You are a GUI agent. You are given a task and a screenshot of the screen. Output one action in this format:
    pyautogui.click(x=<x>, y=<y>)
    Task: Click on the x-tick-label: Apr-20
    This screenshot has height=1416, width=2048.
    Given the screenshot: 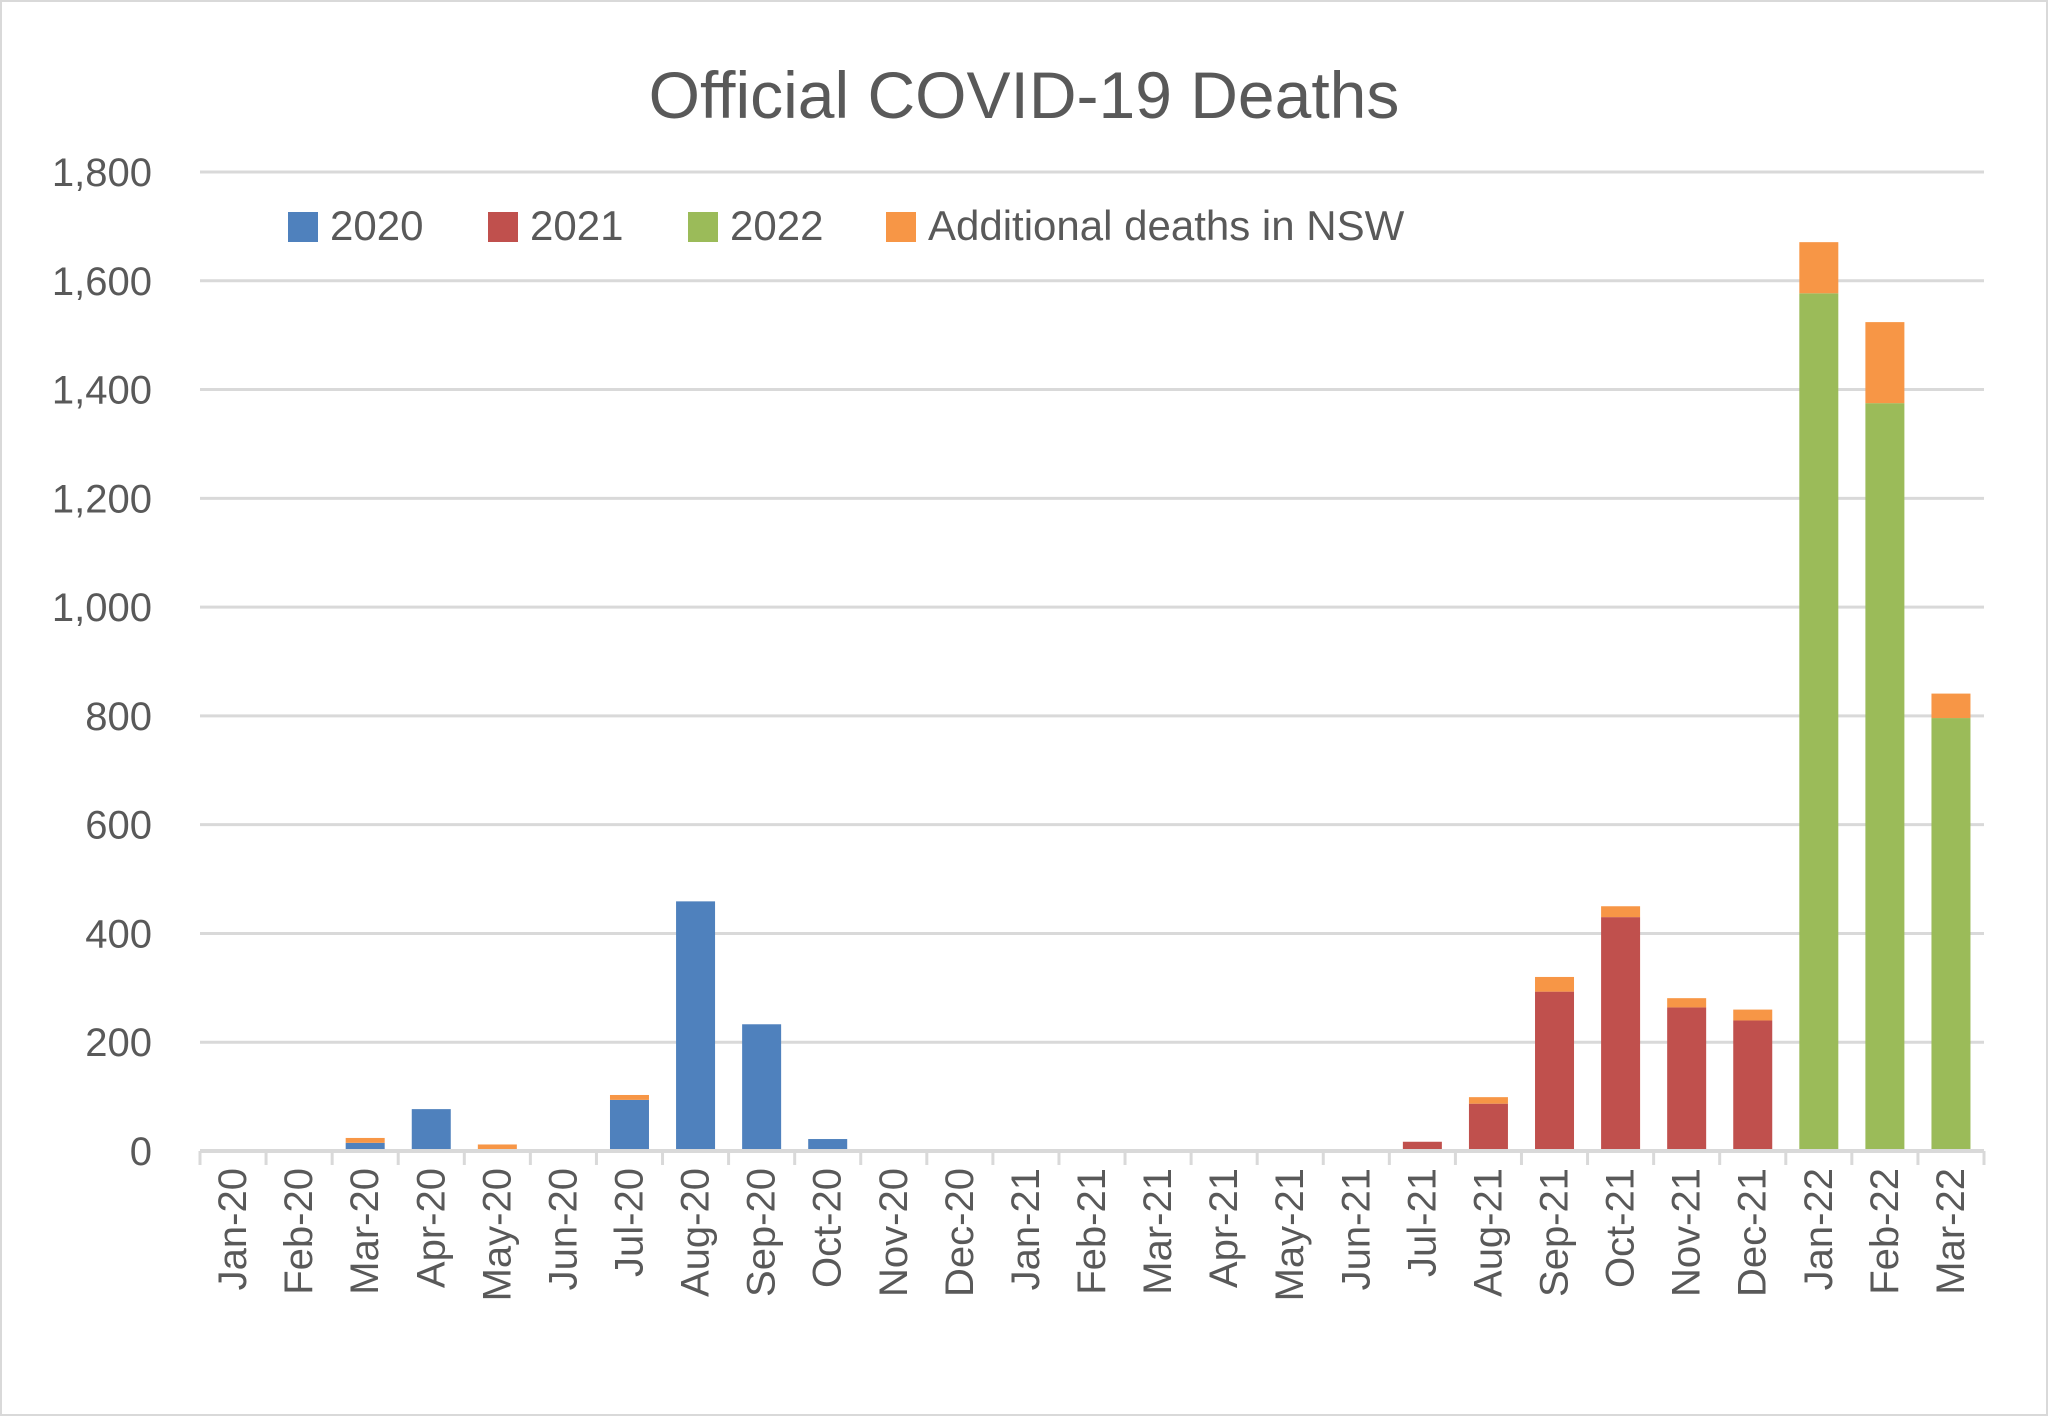 What is the action you would take?
    pyautogui.click(x=431, y=1228)
    